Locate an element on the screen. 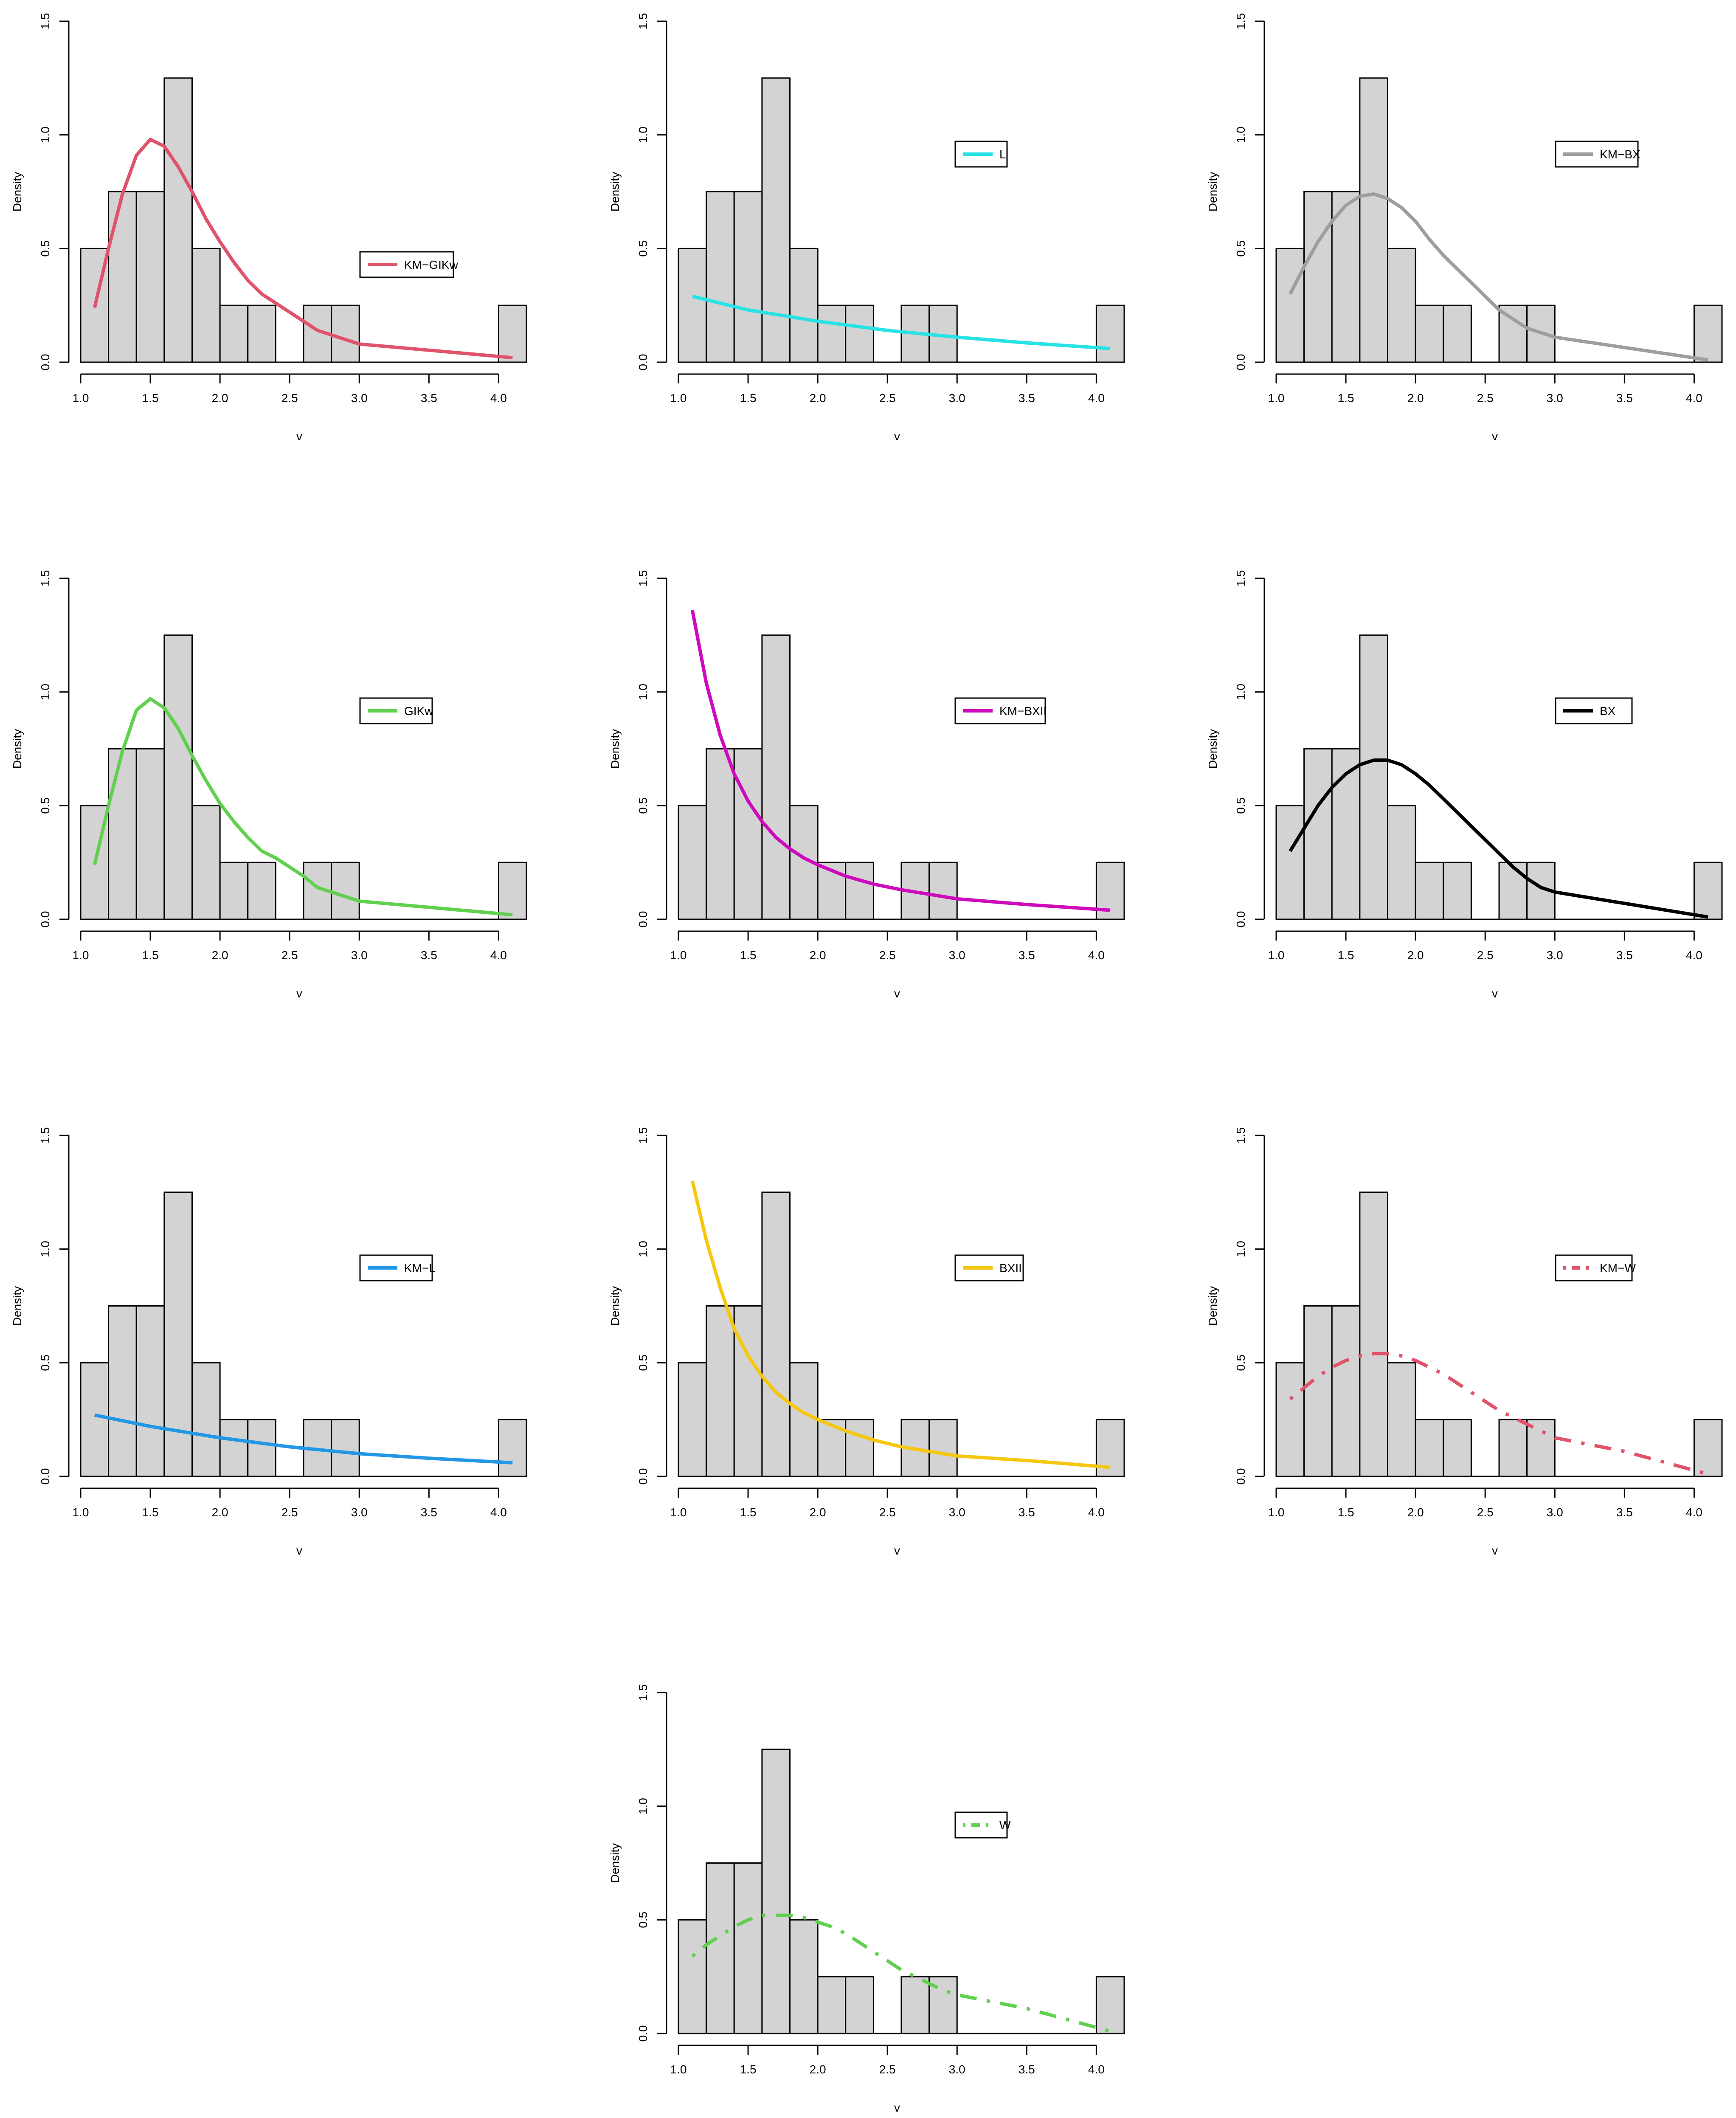 The height and width of the screenshot is (2118, 1736). legend: BX is located at coordinates (1594, 710).